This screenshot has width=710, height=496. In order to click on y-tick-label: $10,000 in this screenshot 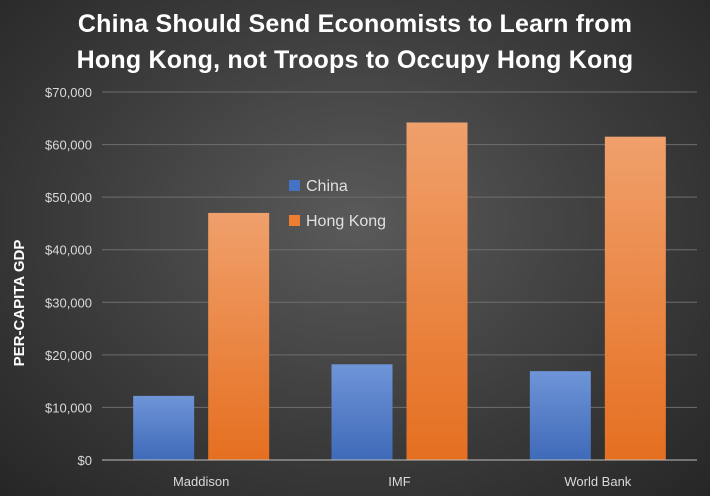, I will do `click(68, 407)`.